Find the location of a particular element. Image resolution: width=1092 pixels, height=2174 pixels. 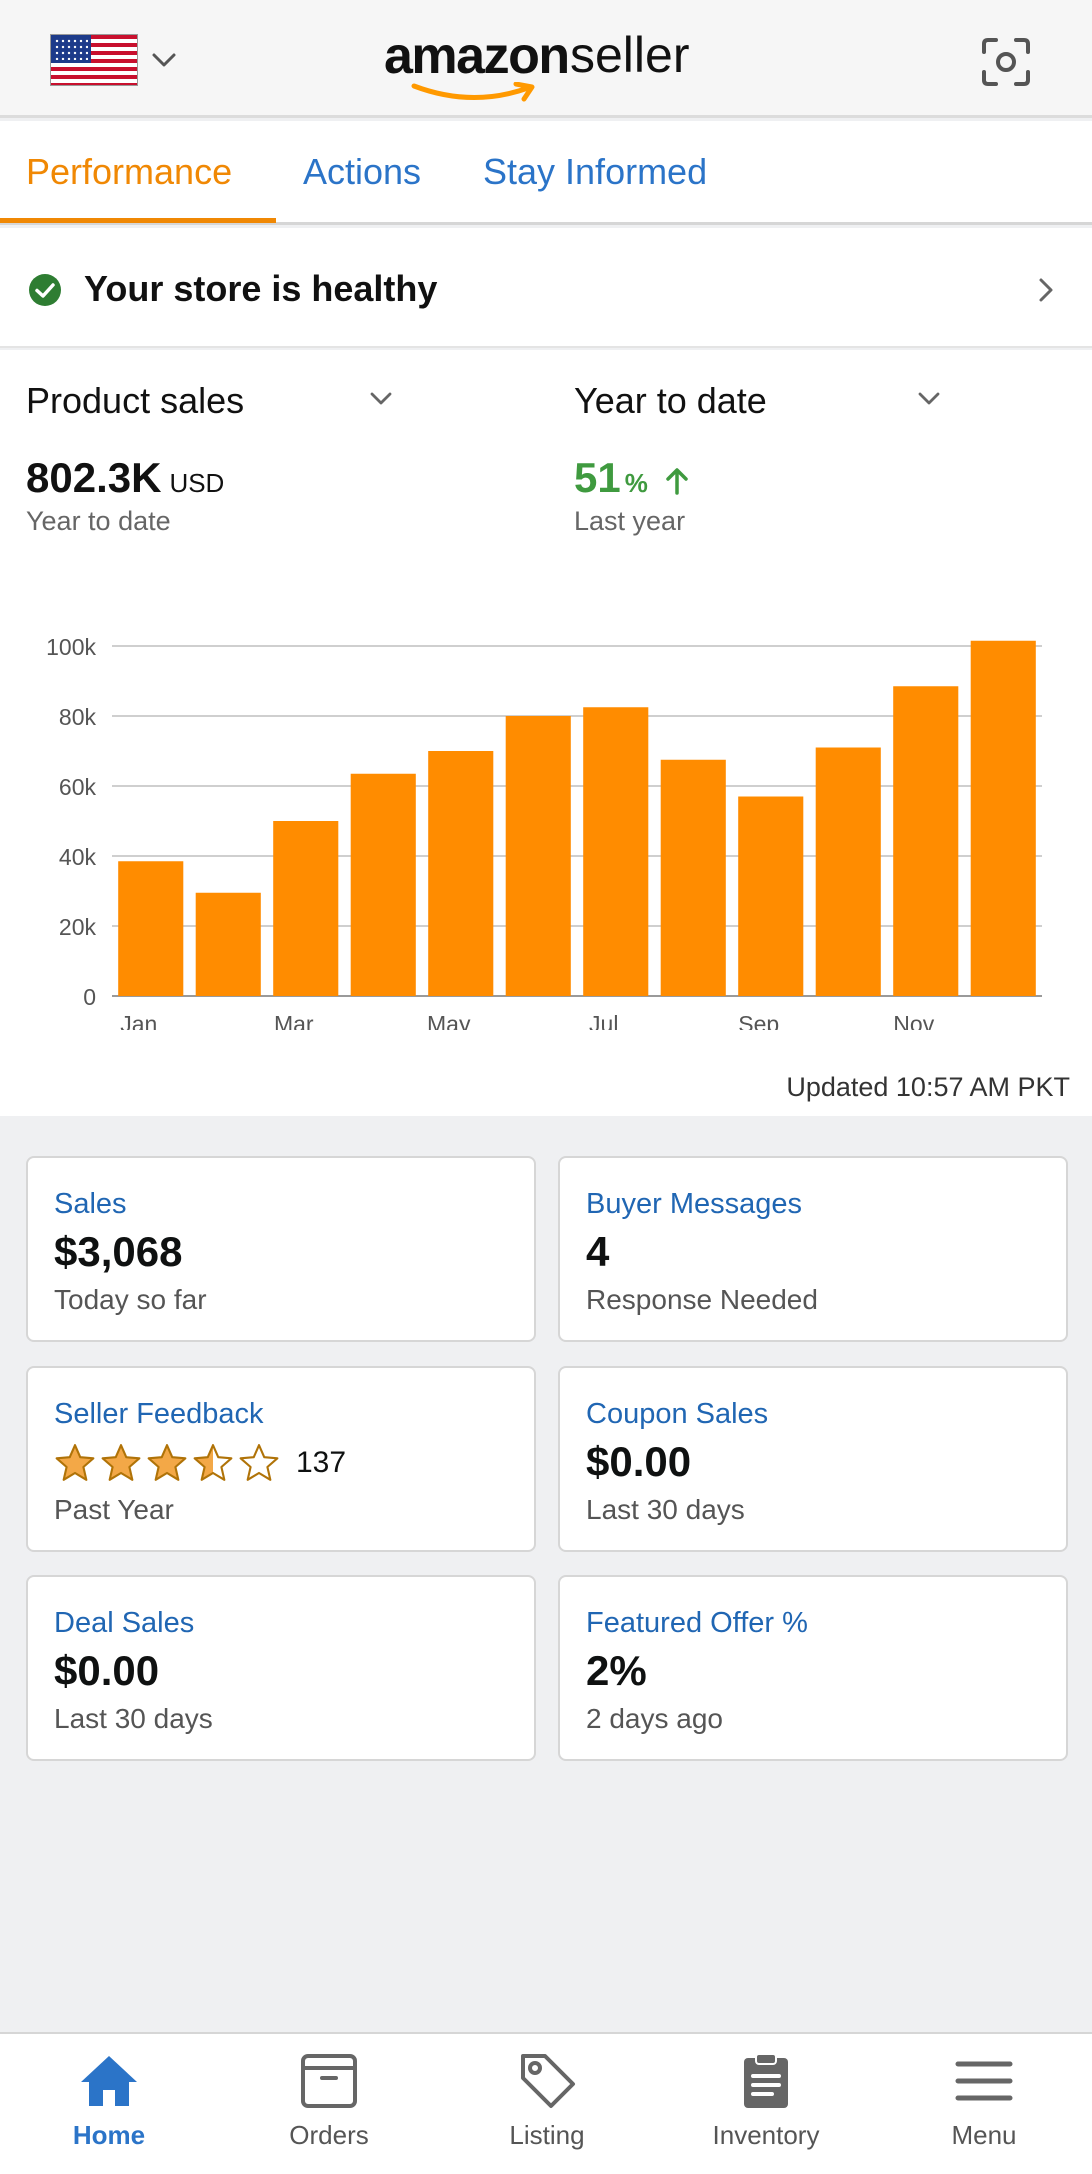

x-tick-label: Sep is located at coordinates (758, 1020).